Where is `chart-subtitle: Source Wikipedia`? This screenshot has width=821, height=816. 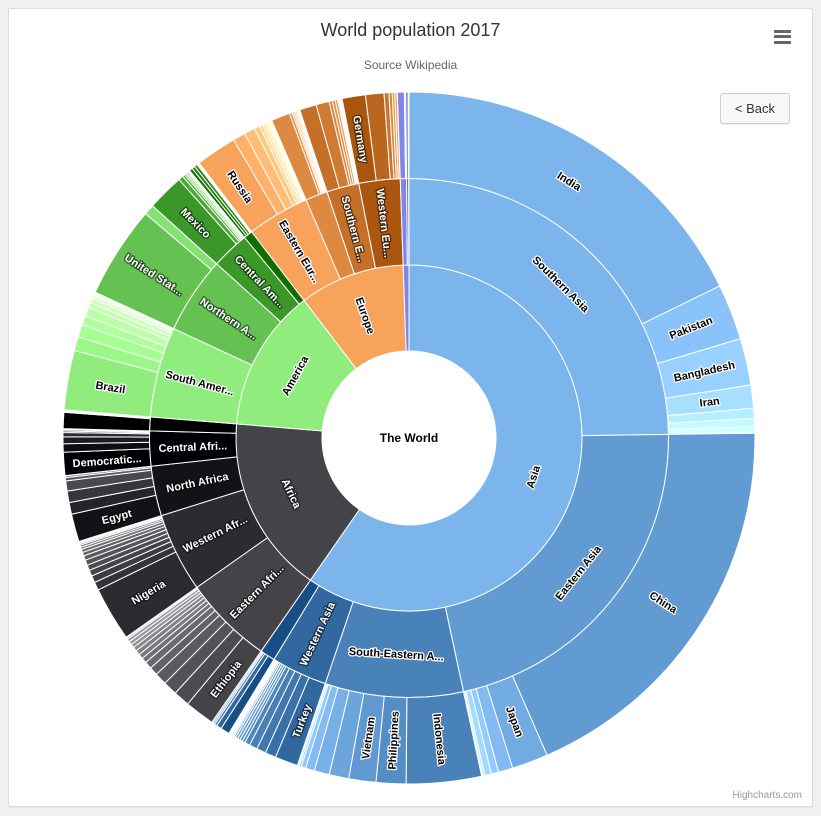 chart-subtitle: Source Wikipedia is located at coordinates (410, 65).